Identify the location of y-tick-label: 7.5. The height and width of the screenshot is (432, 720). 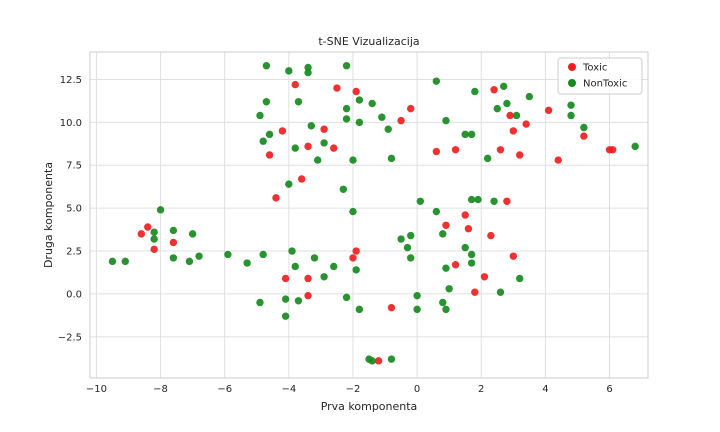
(74, 166).